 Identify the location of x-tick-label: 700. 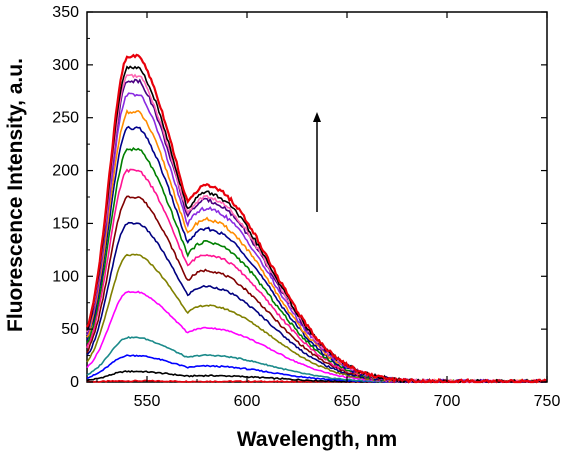
(447, 401).